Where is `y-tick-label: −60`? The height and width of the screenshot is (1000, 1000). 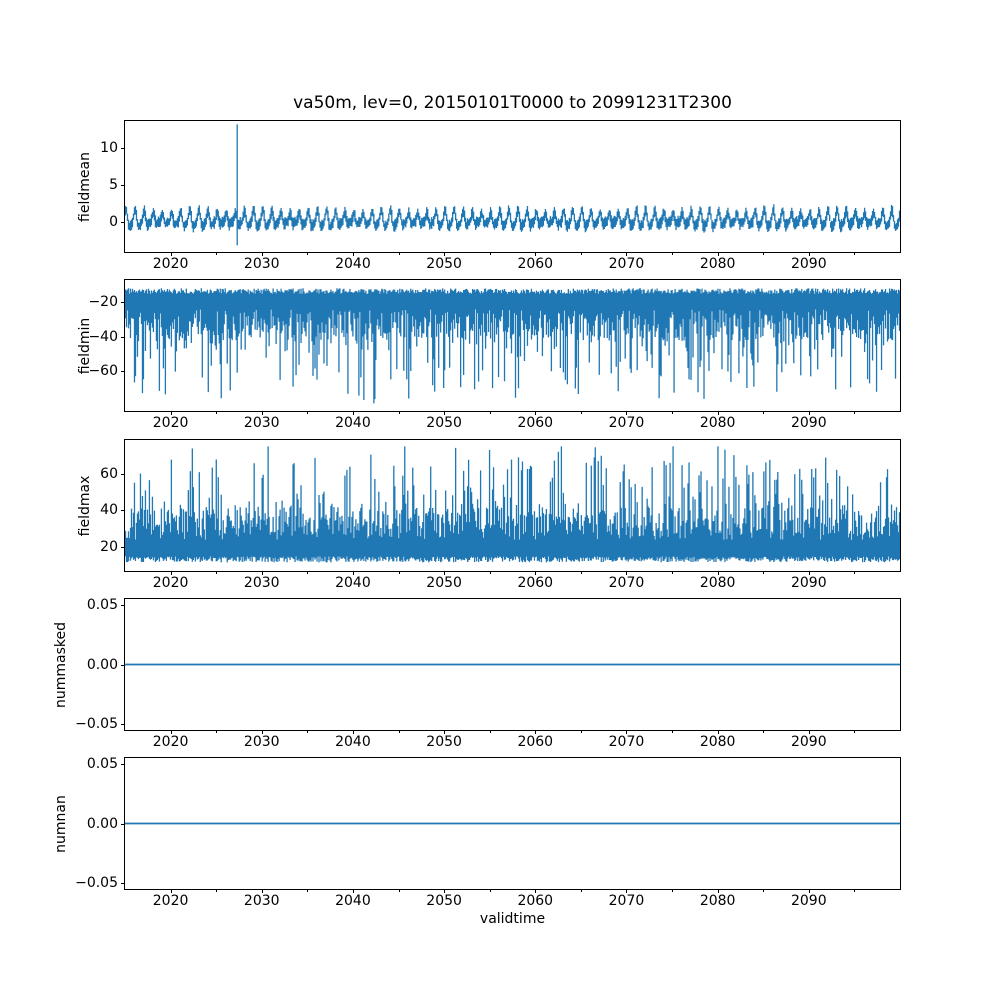 y-tick-label: −60 is located at coordinates (103, 371).